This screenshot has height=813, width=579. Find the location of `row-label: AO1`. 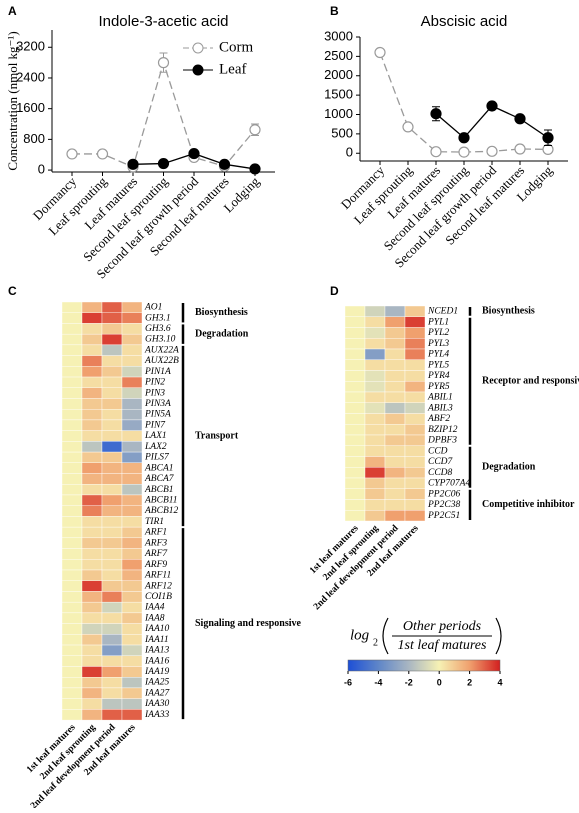

row-label: AO1 is located at coordinates (153, 308).